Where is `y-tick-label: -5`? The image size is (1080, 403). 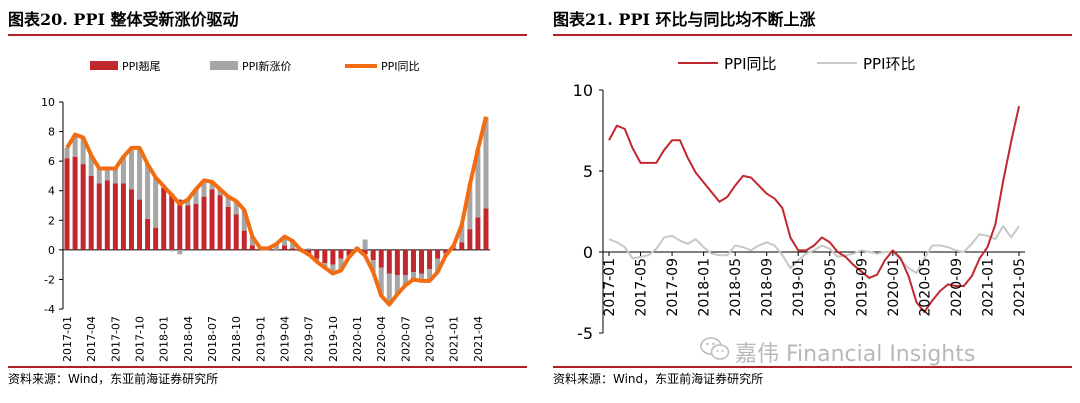 y-tick-label: -5 is located at coordinates (585, 333).